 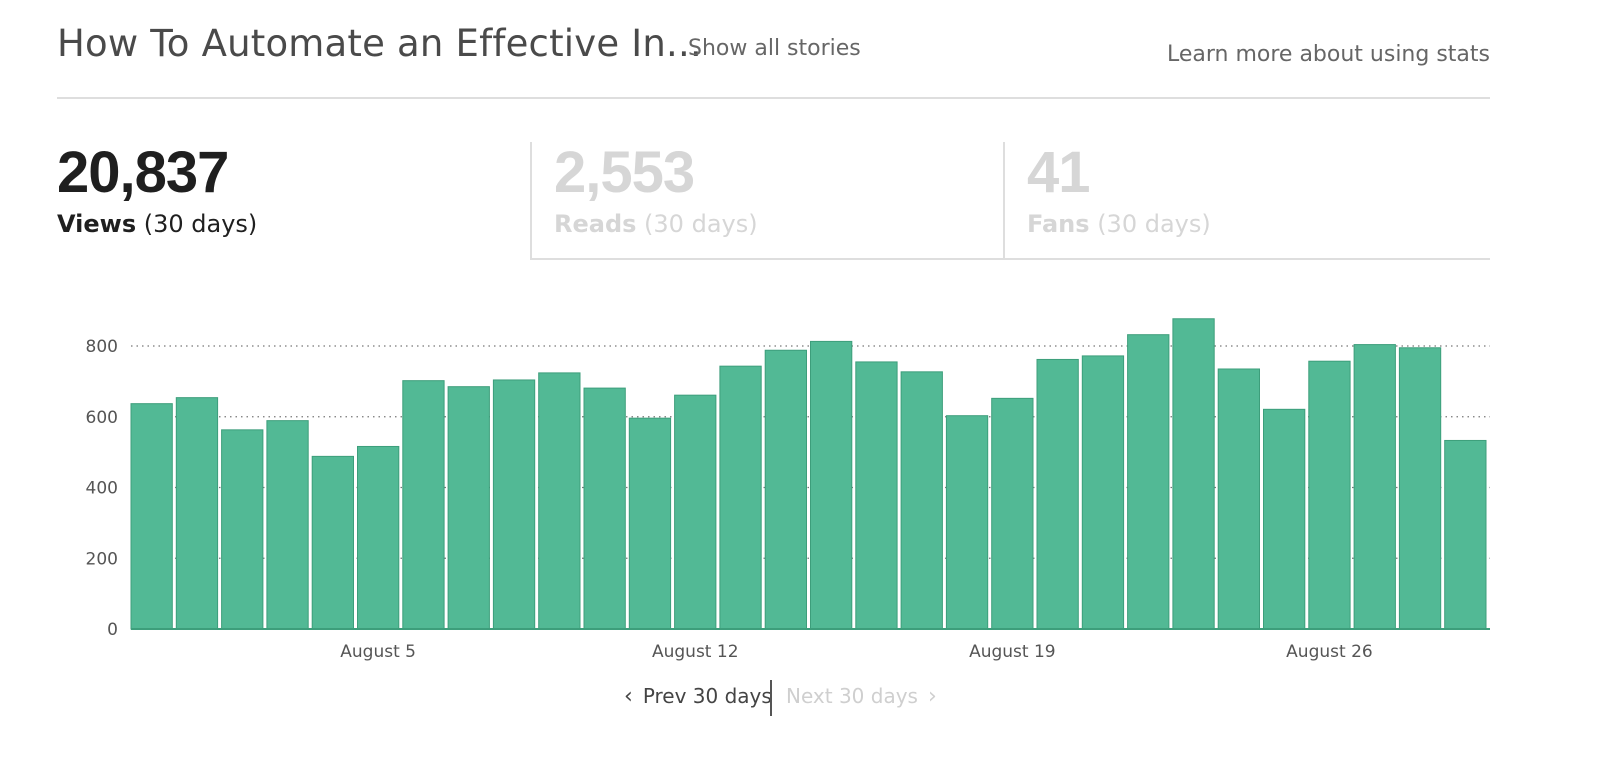 I want to click on chart-y-axis: 0 200 400 600 800, so click(x=102, y=488).